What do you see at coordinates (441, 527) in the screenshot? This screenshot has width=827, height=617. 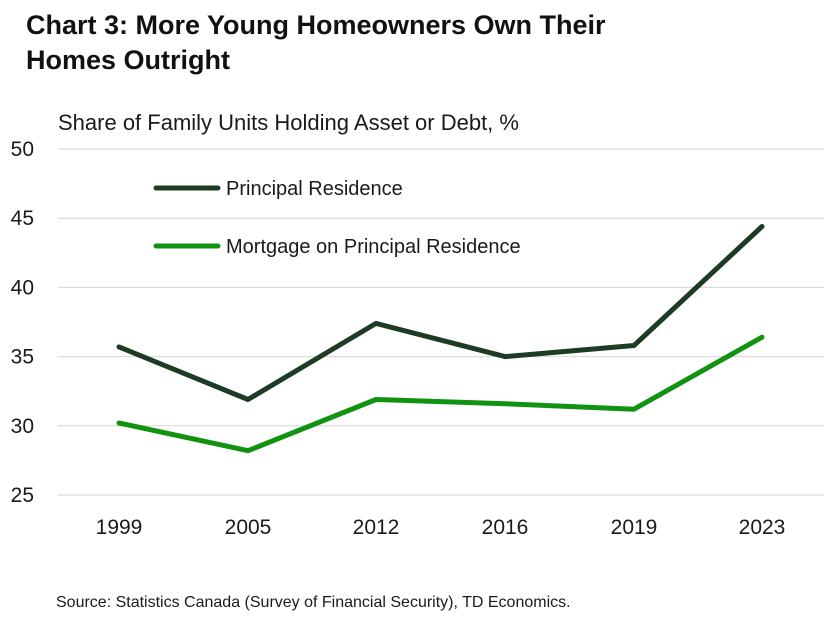 I see `x-axis-ticks: 1999 2005 2012 2016 2019 2023` at bounding box center [441, 527].